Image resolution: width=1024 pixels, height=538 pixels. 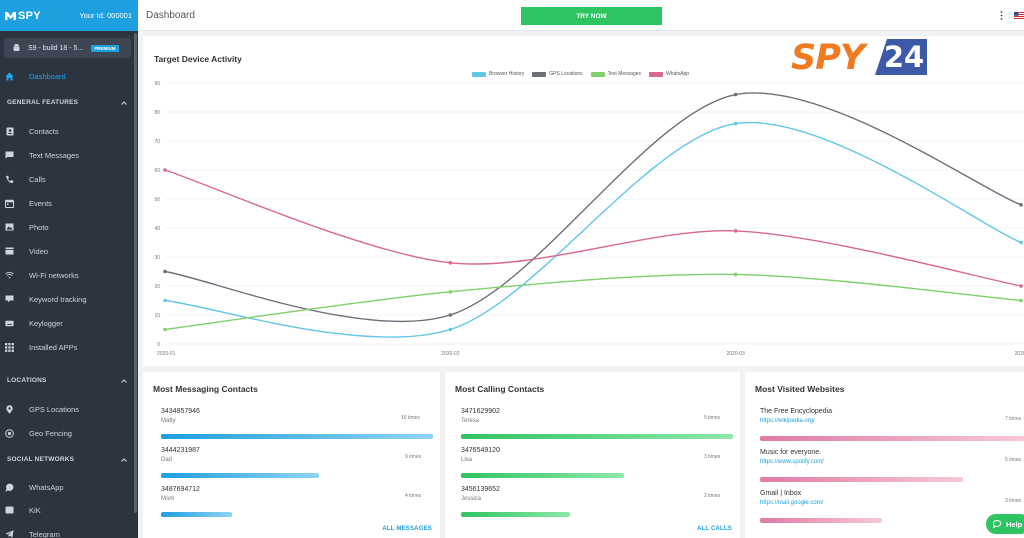 What do you see at coordinates (67, 76) in the screenshot?
I see `sidebar-item-dashboard: Dashboard` at bounding box center [67, 76].